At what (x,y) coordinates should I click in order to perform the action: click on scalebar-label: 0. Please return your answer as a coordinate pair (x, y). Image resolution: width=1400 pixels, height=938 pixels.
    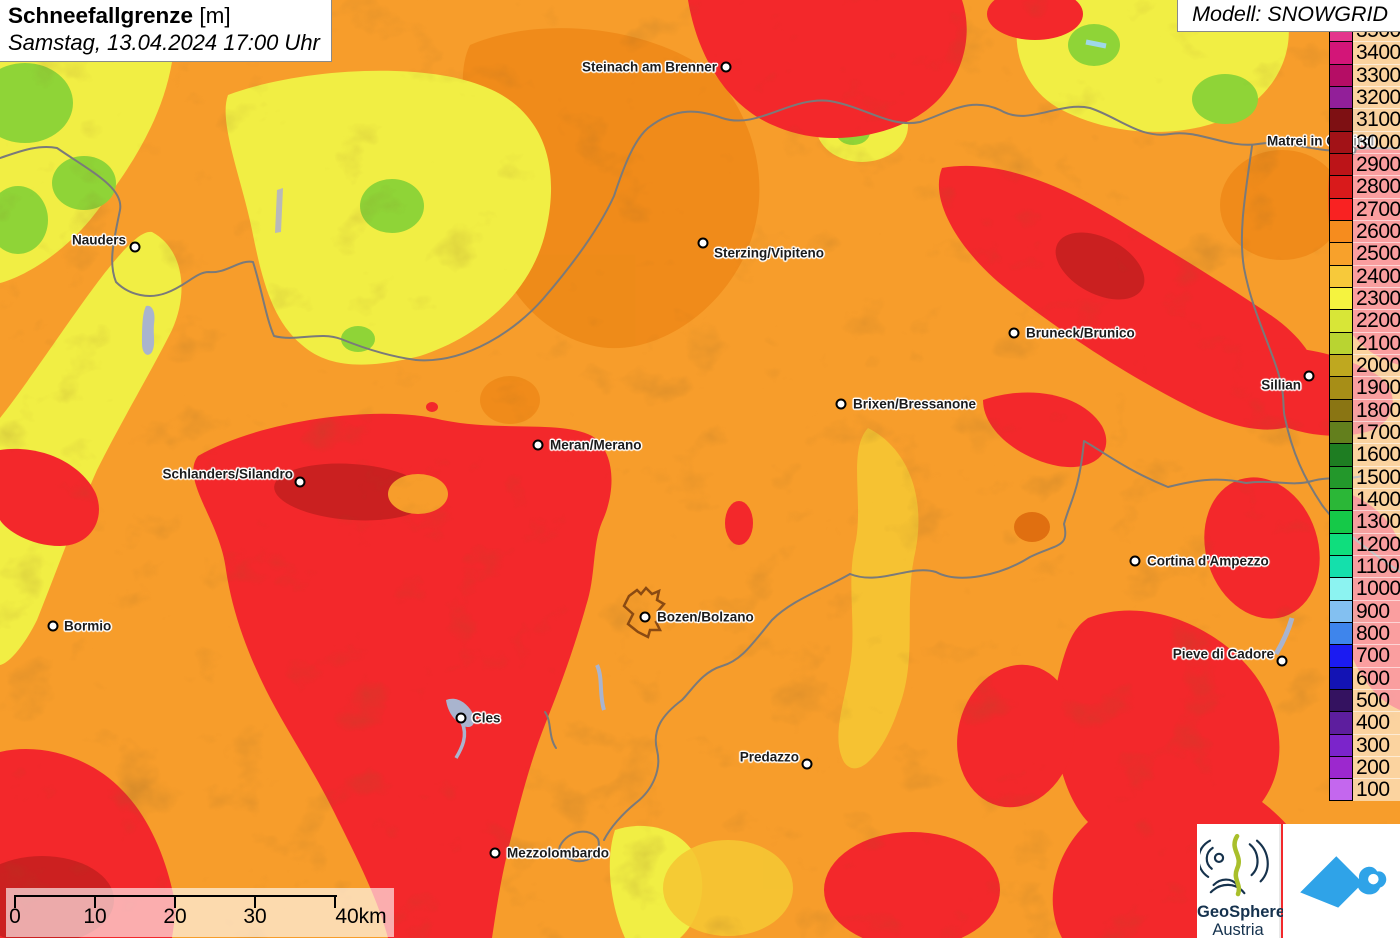
    Looking at the image, I should click on (15, 916).